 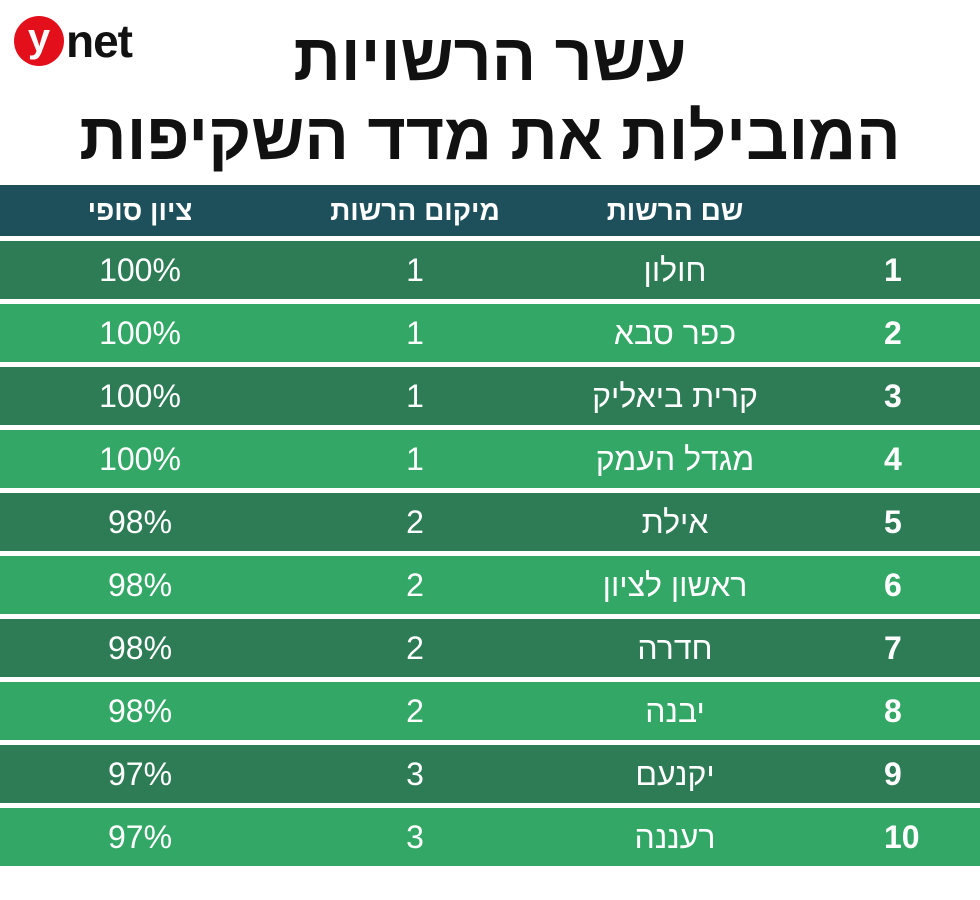 What do you see at coordinates (675, 269) in the screenshot?
I see `table-cell: חולון` at bounding box center [675, 269].